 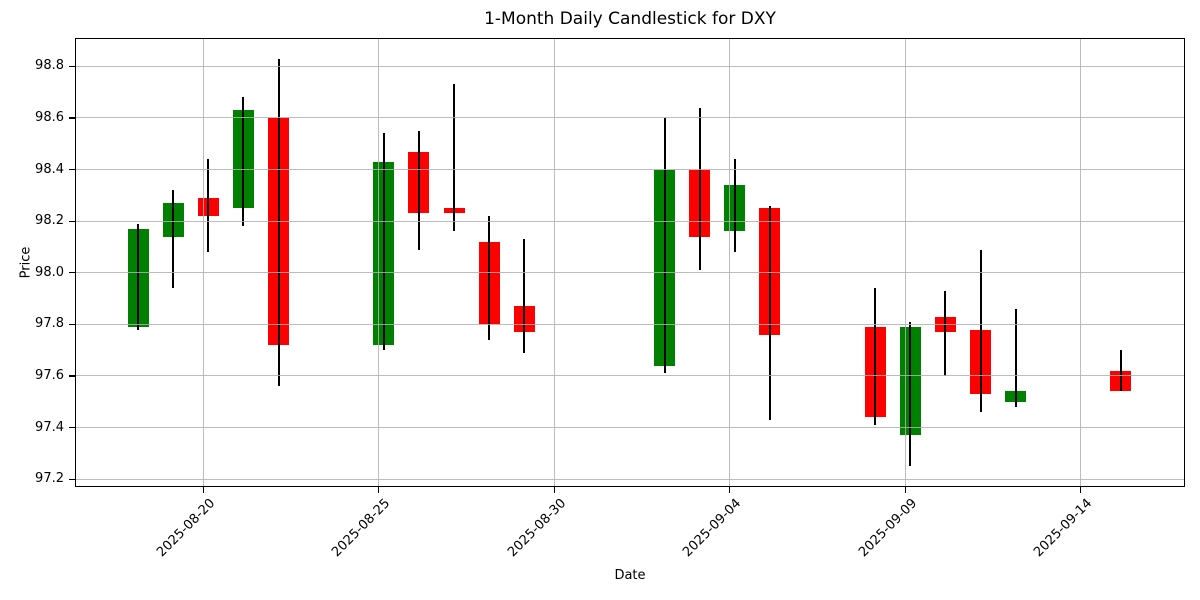 I want to click on chart-title: 1-Month Daily Candlestick for DXY, so click(x=630, y=19).